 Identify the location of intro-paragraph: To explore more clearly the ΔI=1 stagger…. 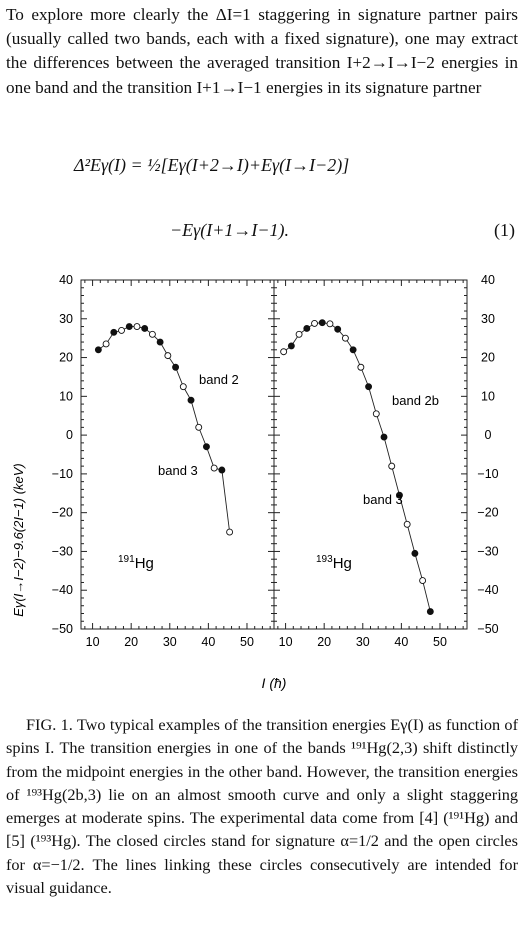
(262, 51).